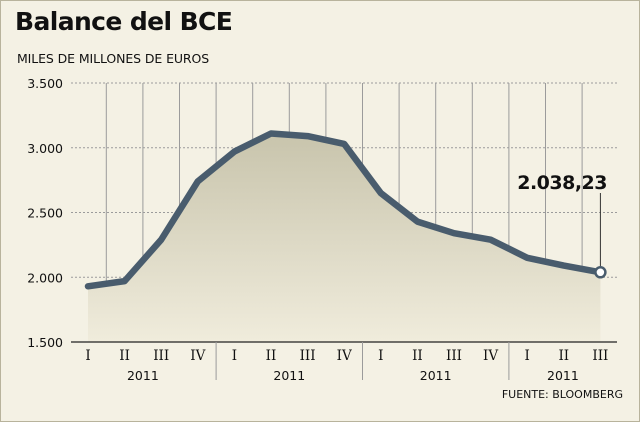 The image size is (640, 422). Describe the element at coordinates (45, 213) in the screenshot. I see `y-tick-label: 2.500` at that location.